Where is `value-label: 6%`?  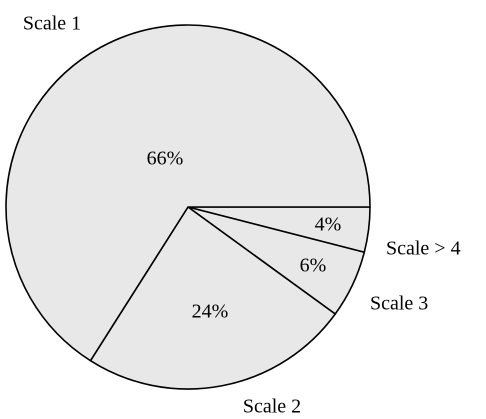
value-label: 6% is located at coordinates (313, 266).